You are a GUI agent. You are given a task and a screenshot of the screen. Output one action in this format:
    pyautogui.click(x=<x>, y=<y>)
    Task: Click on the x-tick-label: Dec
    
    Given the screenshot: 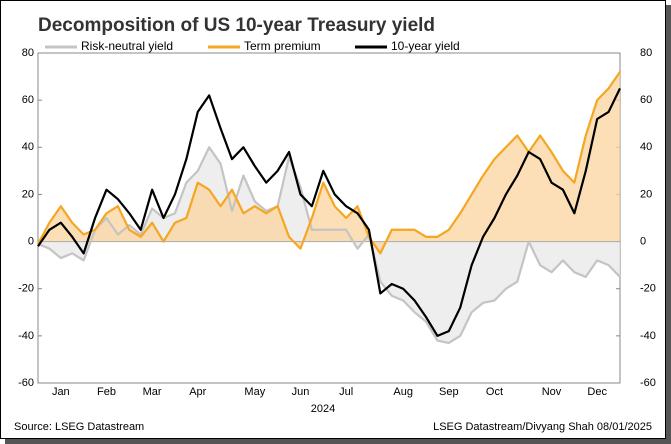 What is the action you would take?
    pyautogui.click(x=597, y=392)
    